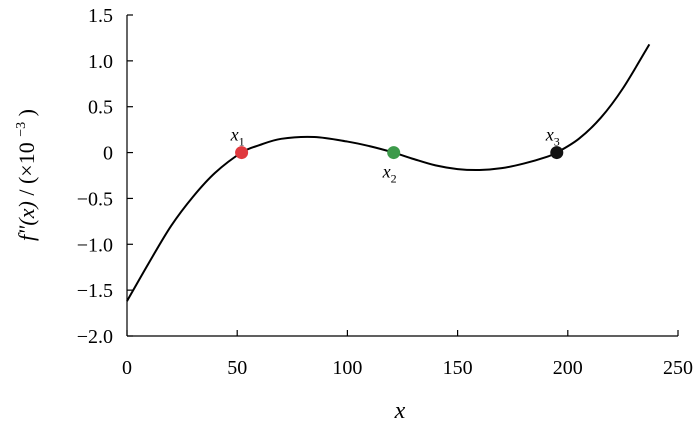 The width and height of the screenshot is (700, 429). What do you see at coordinates (95, 245) in the screenshot?
I see `y-tick-label: −1.0` at bounding box center [95, 245].